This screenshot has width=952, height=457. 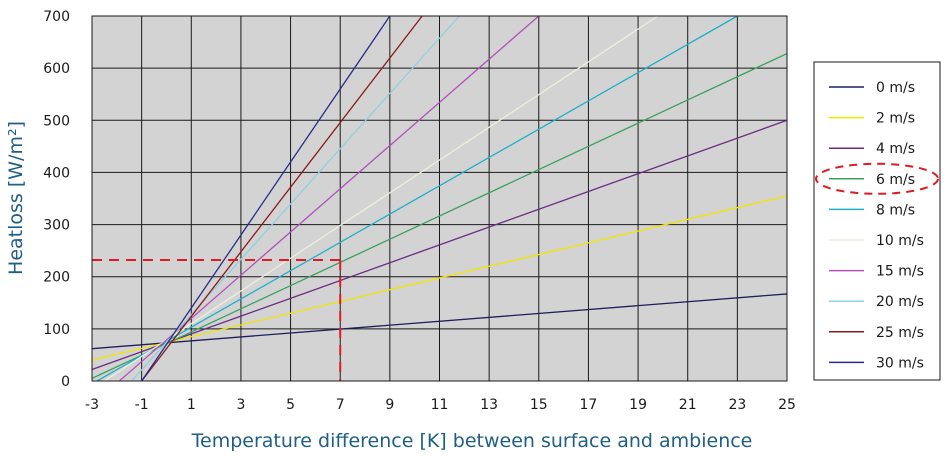 What do you see at coordinates (895, 180) in the screenshot?
I see `legend-label: 6 m/s` at bounding box center [895, 180].